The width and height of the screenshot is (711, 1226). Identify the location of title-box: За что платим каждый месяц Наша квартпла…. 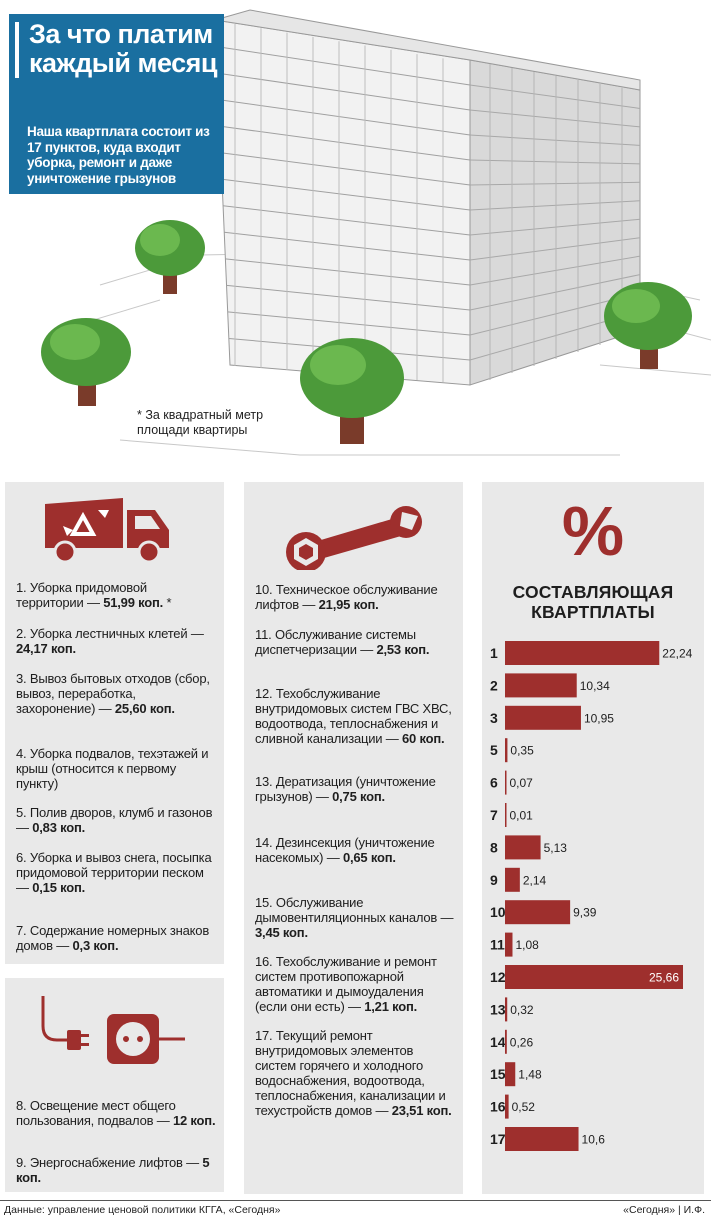
(116, 104).